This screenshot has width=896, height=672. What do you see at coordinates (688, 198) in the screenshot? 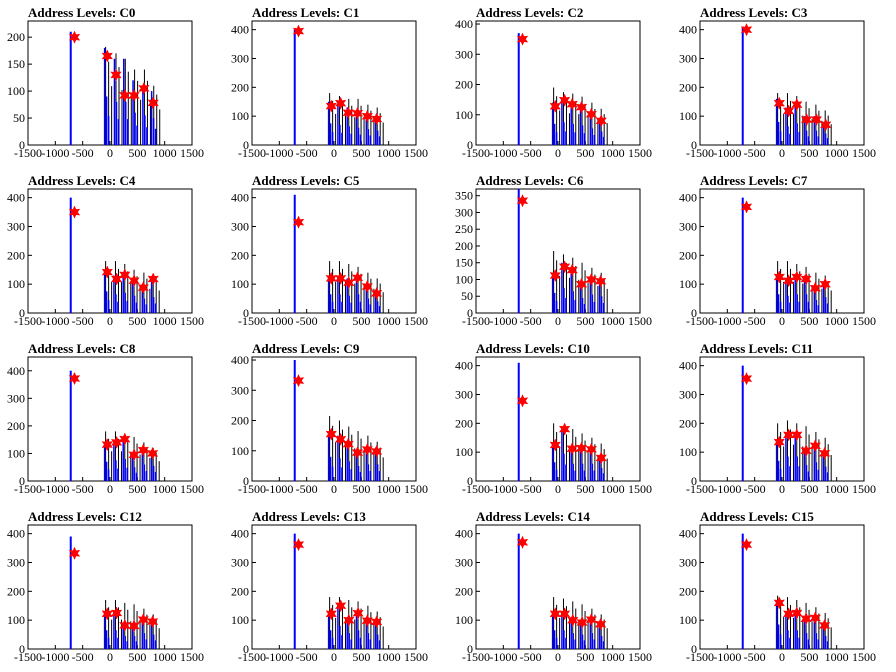
I see `y-tick-label: 400` at bounding box center [688, 198].